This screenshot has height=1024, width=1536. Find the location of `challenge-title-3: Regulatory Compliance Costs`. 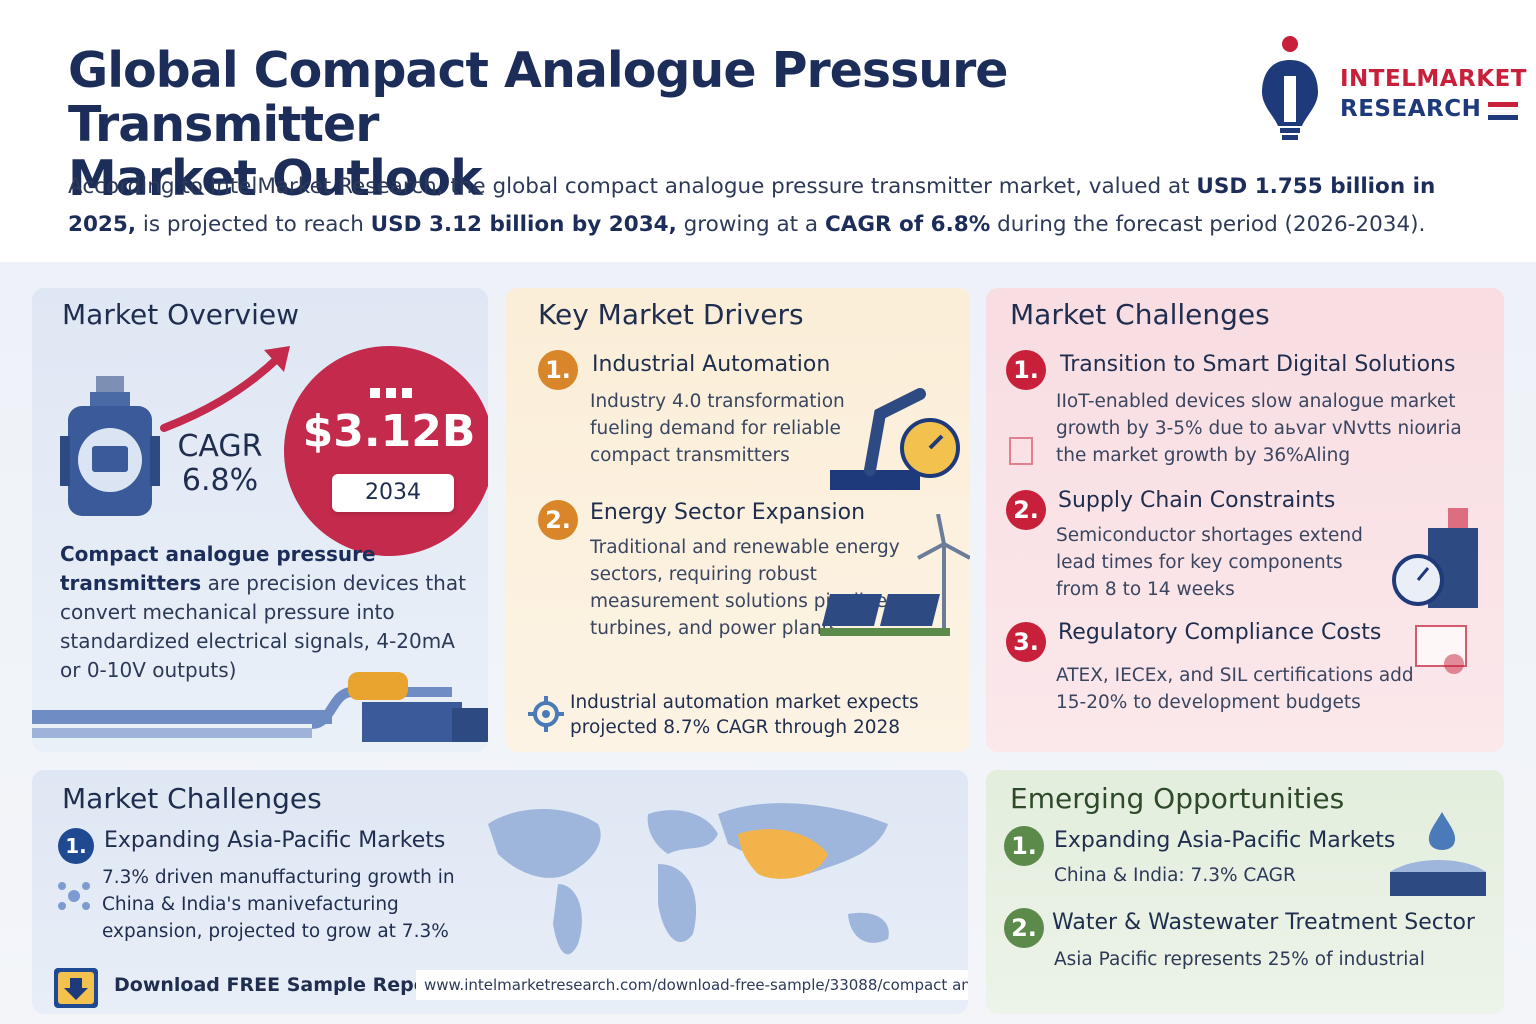

challenge-title-3: Regulatory Compliance Costs is located at coordinates (1220, 632).